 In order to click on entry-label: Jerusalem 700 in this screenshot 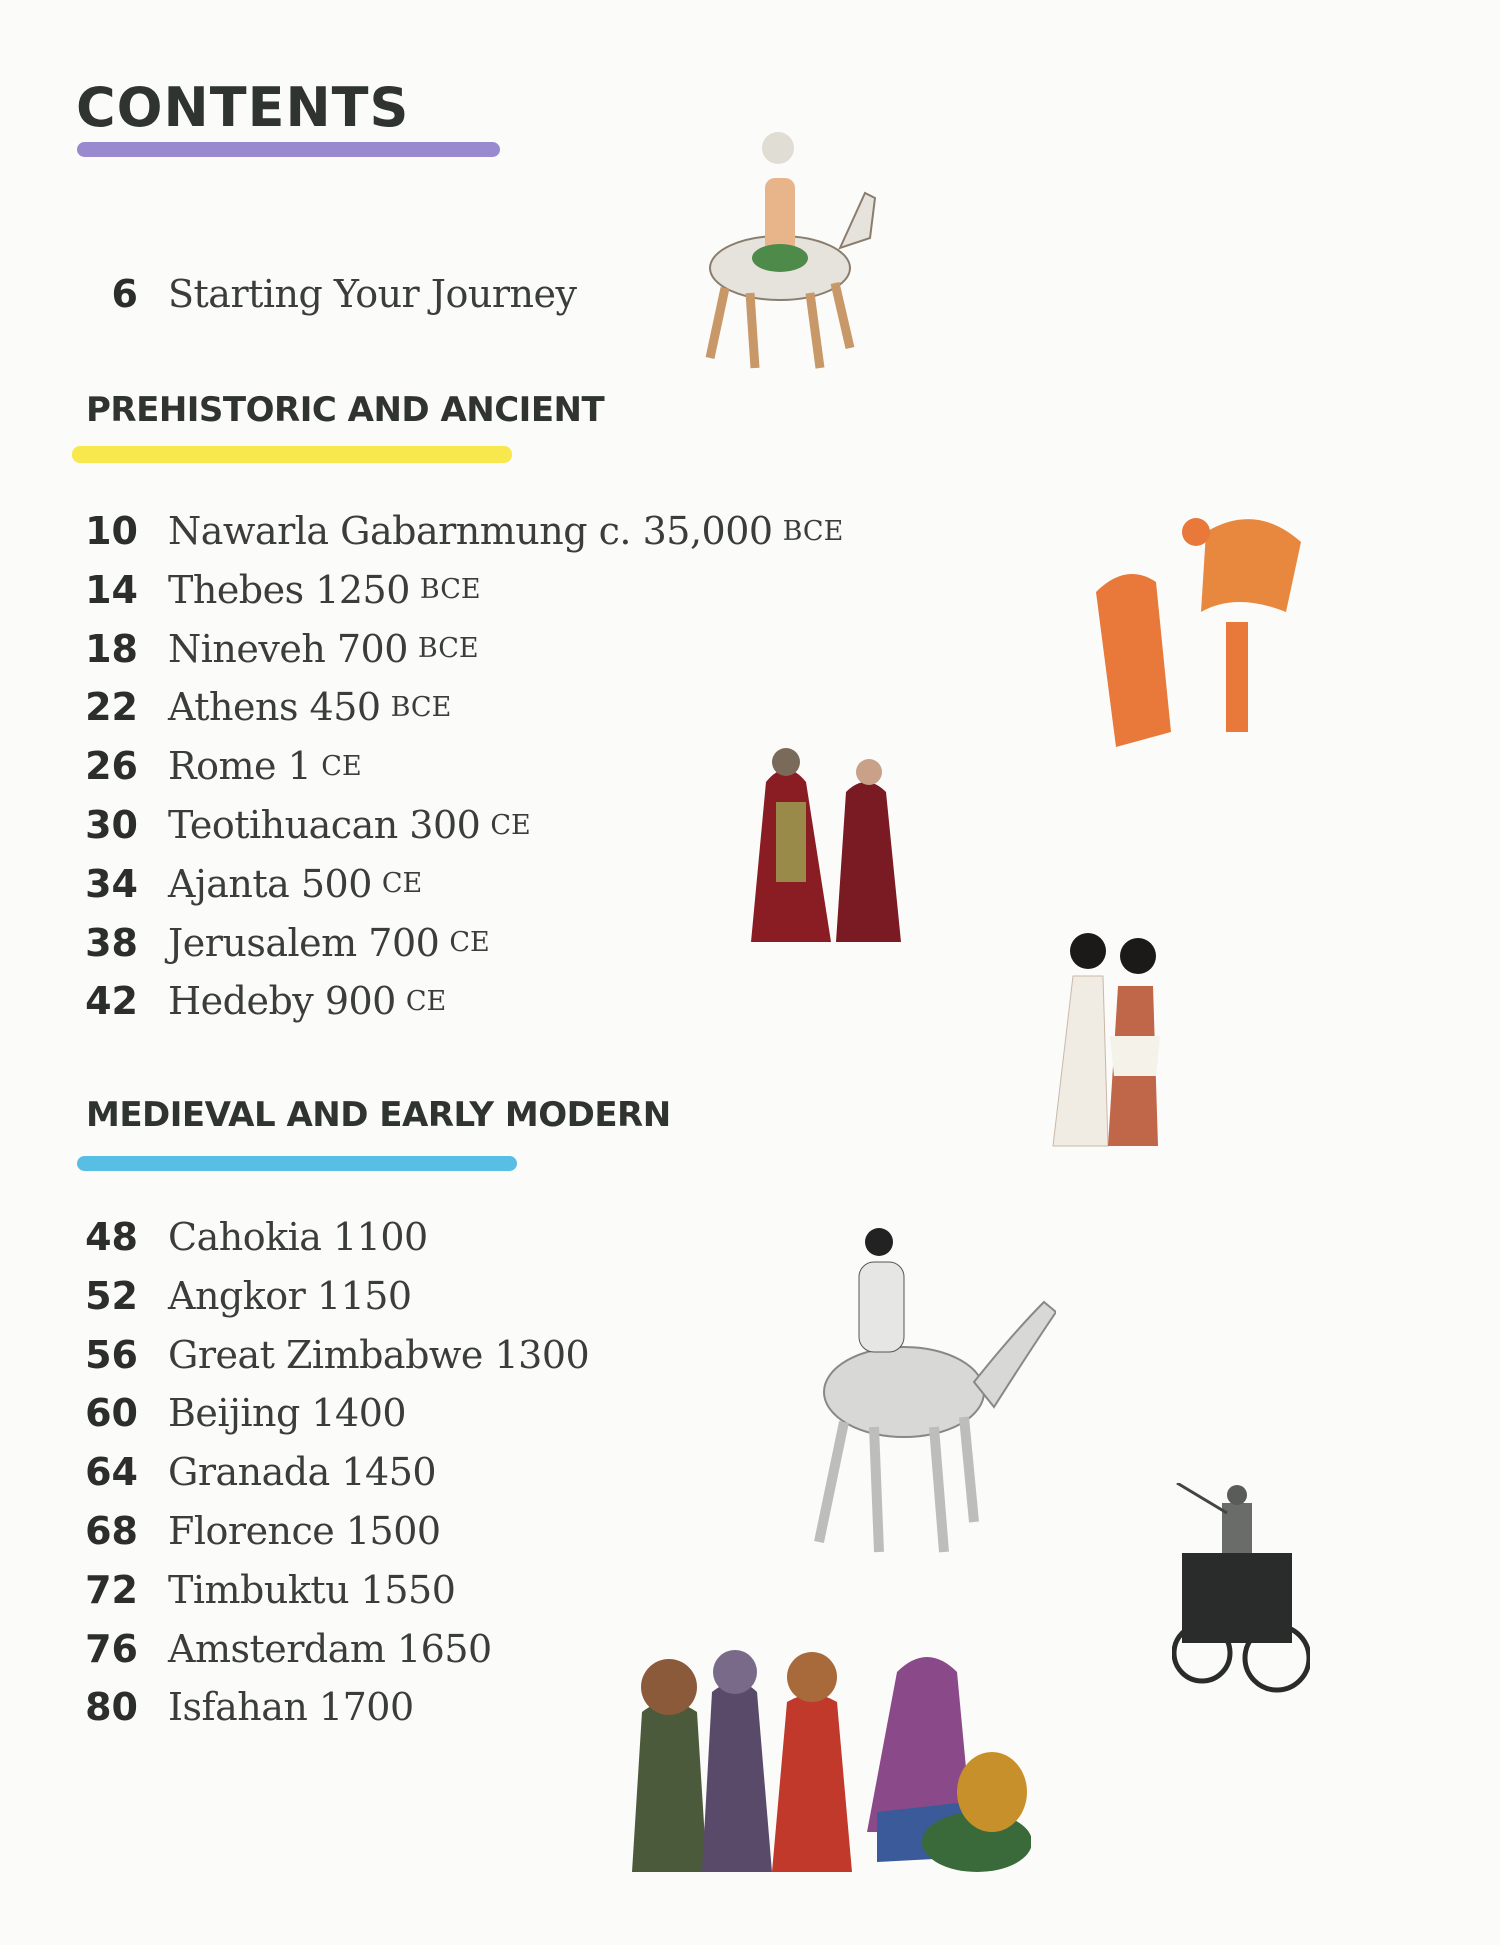, I will do `click(304, 942)`.